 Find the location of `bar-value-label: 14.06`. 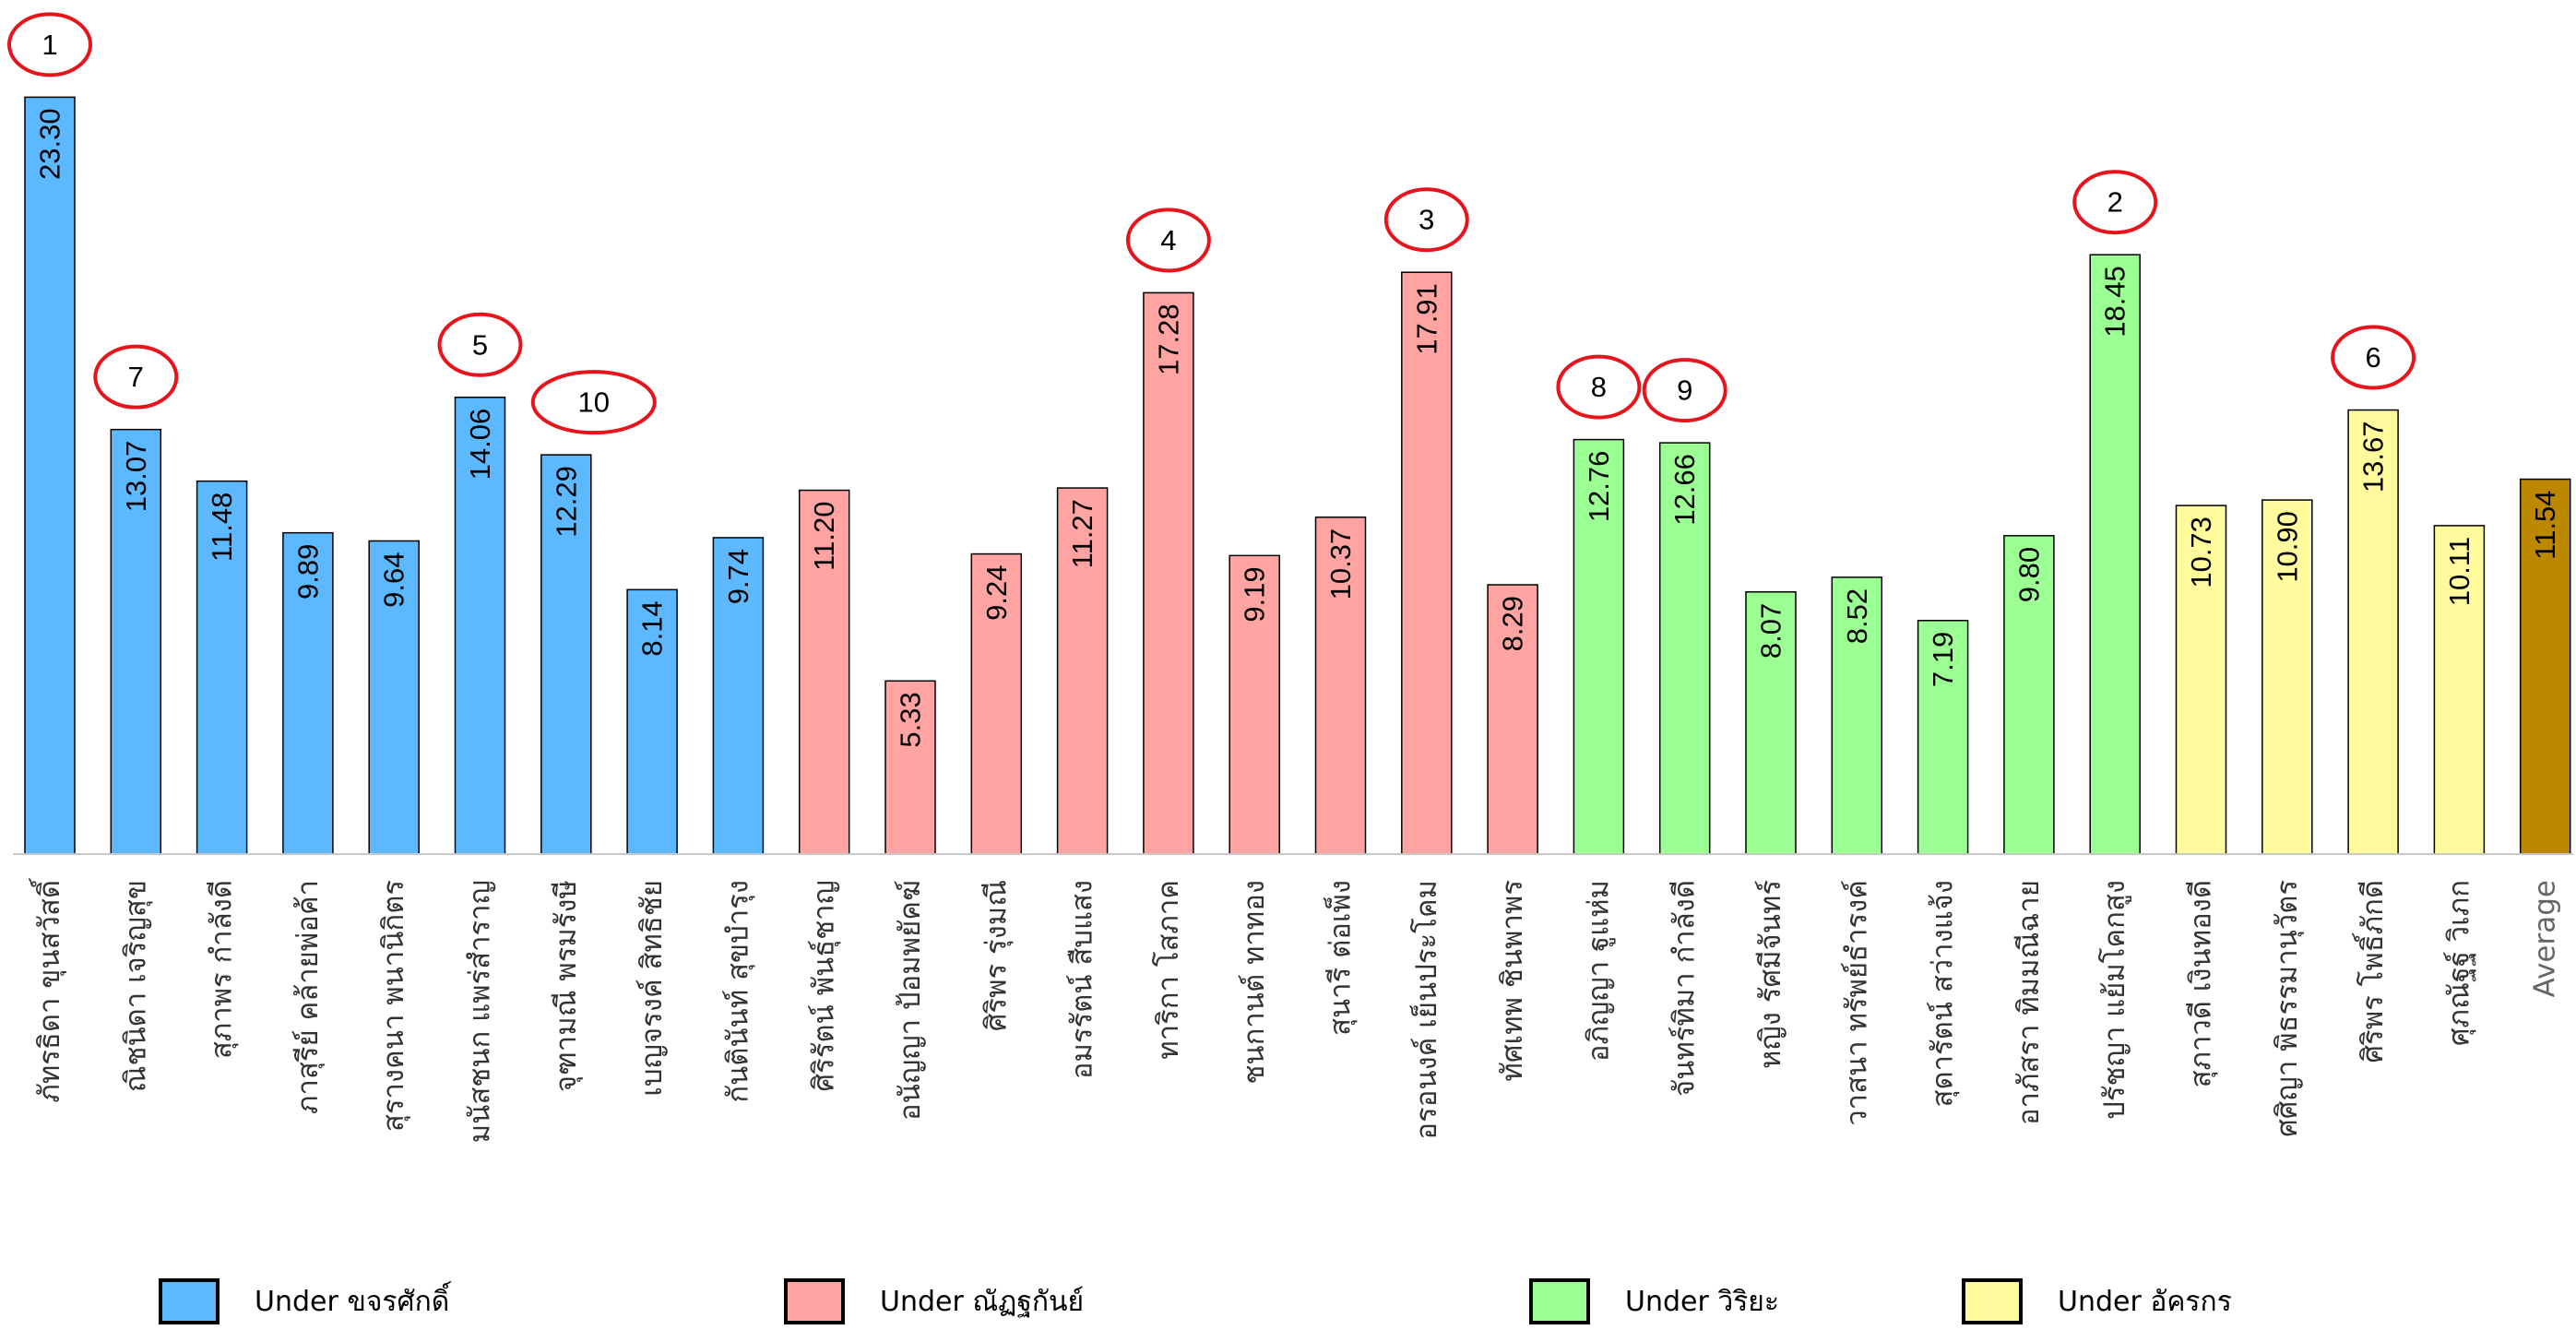

bar-value-label: 14.06 is located at coordinates (480, 445).